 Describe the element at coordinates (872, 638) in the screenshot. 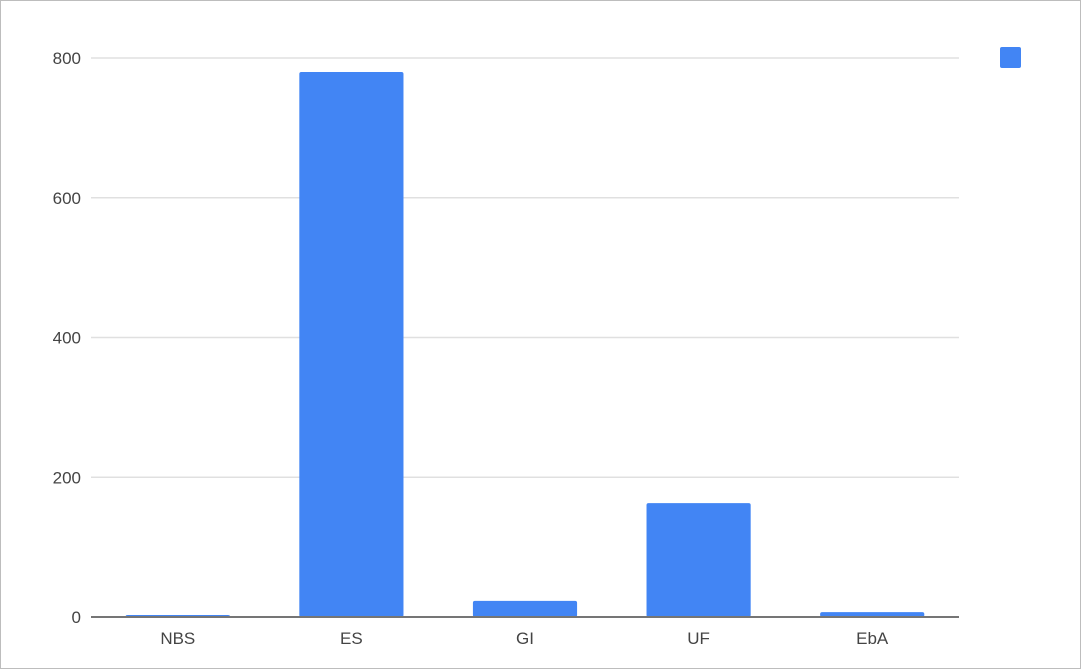

I see `x-tick-label: EbA` at that location.